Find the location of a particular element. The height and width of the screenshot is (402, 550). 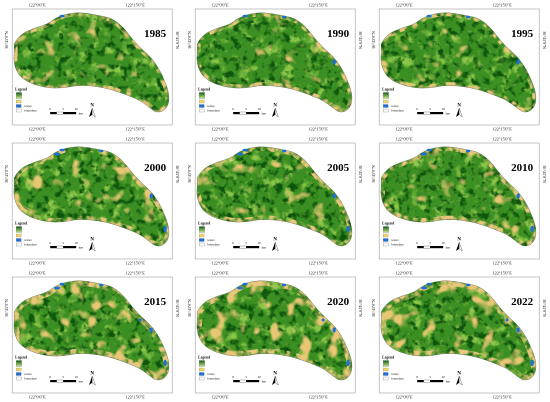

scale-unit: km is located at coordinates (264, 113).